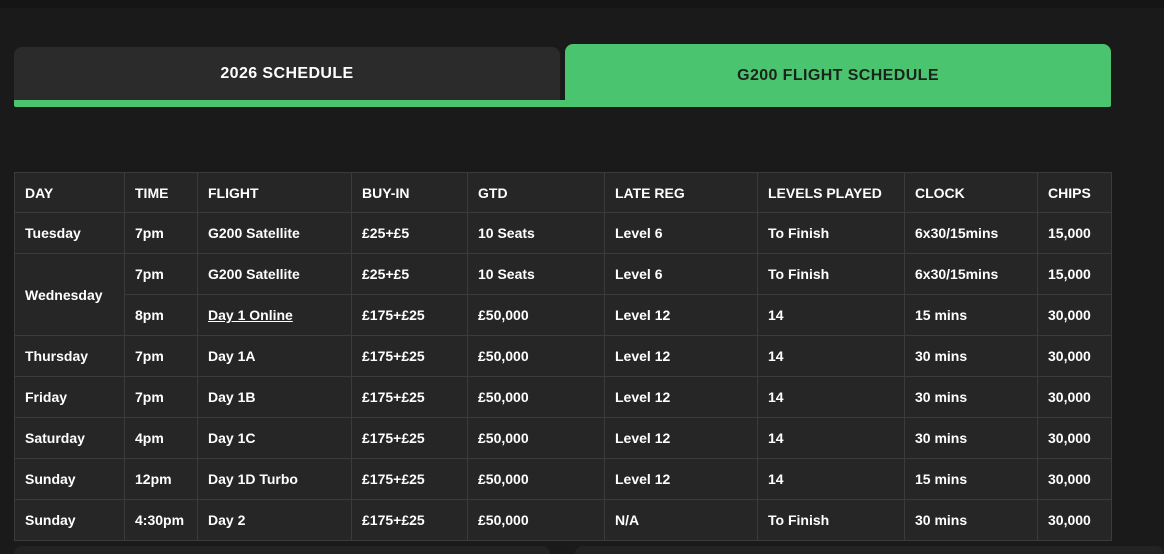 This screenshot has width=1164, height=554. What do you see at coordinates (274, 479) in the screenshot?
I see `cell-flight: Day 1D Turbo` at bounding box center [274, 479].